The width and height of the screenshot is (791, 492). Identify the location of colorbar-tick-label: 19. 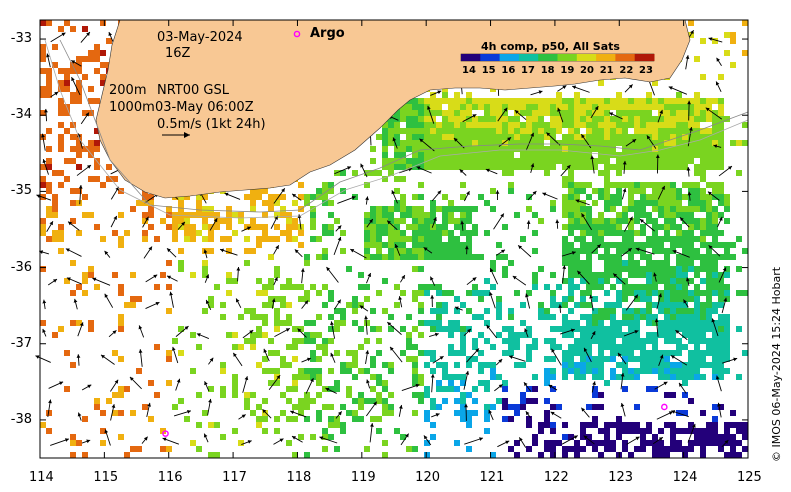
(567, 70).